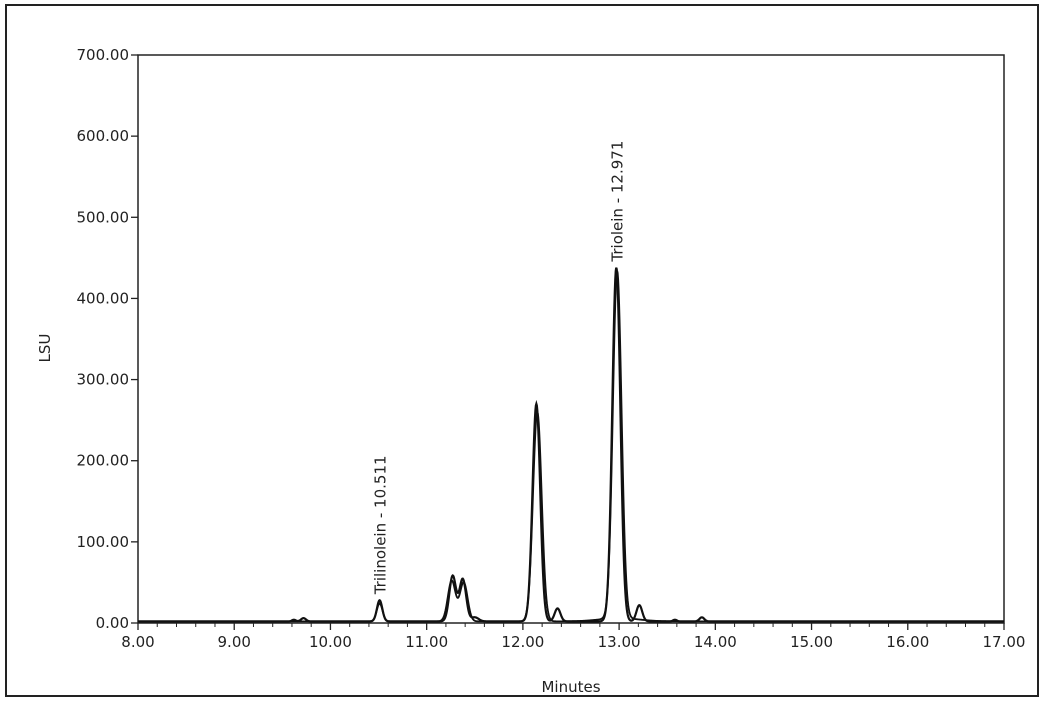 This screenshot has width=1047, height=703. What do you see at coordinates (112, 623) in the screenshot?
I see `y-tick-label: 0.00` at bounding box center [112, 623].